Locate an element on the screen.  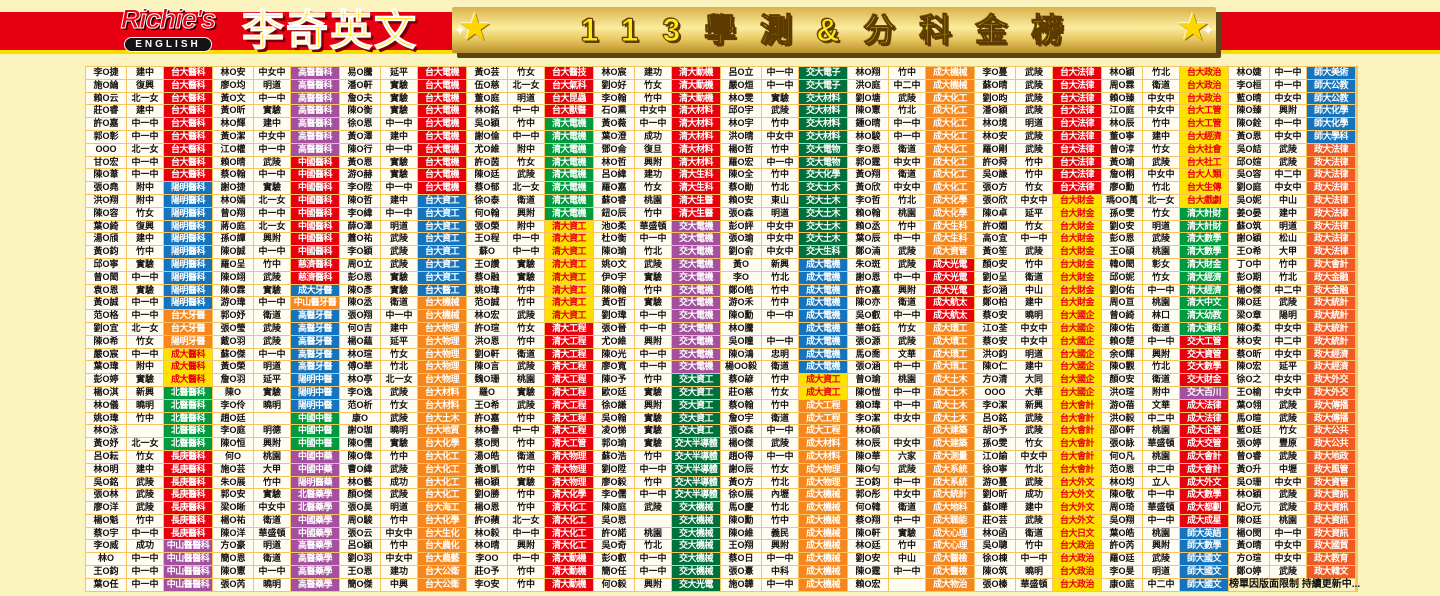
department-cell: 交大電物 is located at coordinates (823, 162).